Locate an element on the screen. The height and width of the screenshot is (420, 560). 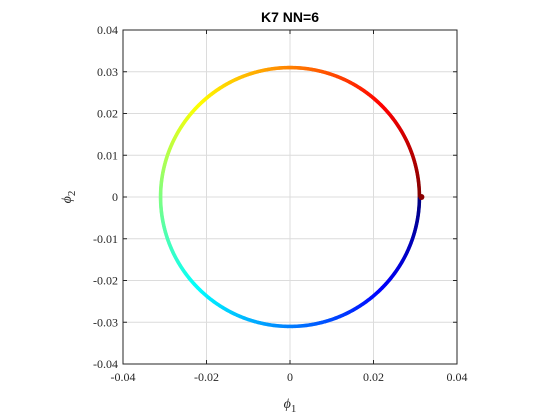
y-tick-label: 0.03 is located at coordinates (107, 72).